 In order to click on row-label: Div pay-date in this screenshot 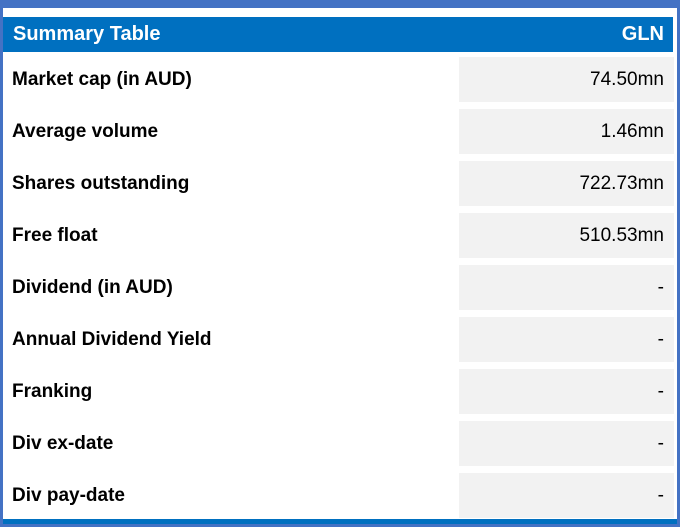, I will do `click(231, 495)`.